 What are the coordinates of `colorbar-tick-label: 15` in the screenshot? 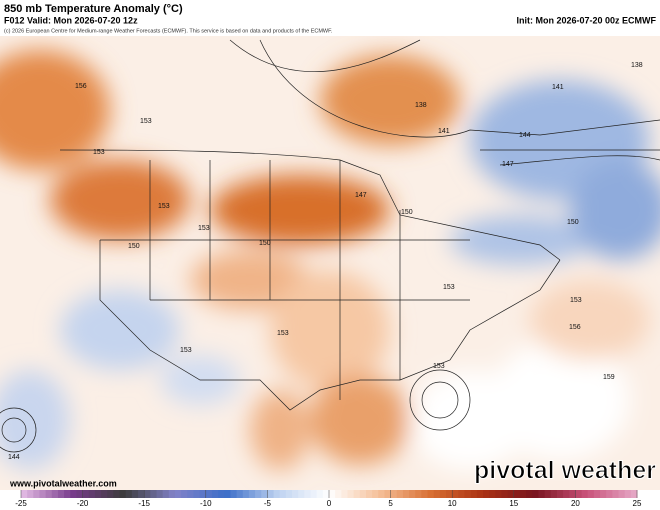 It's located at (513, 503).